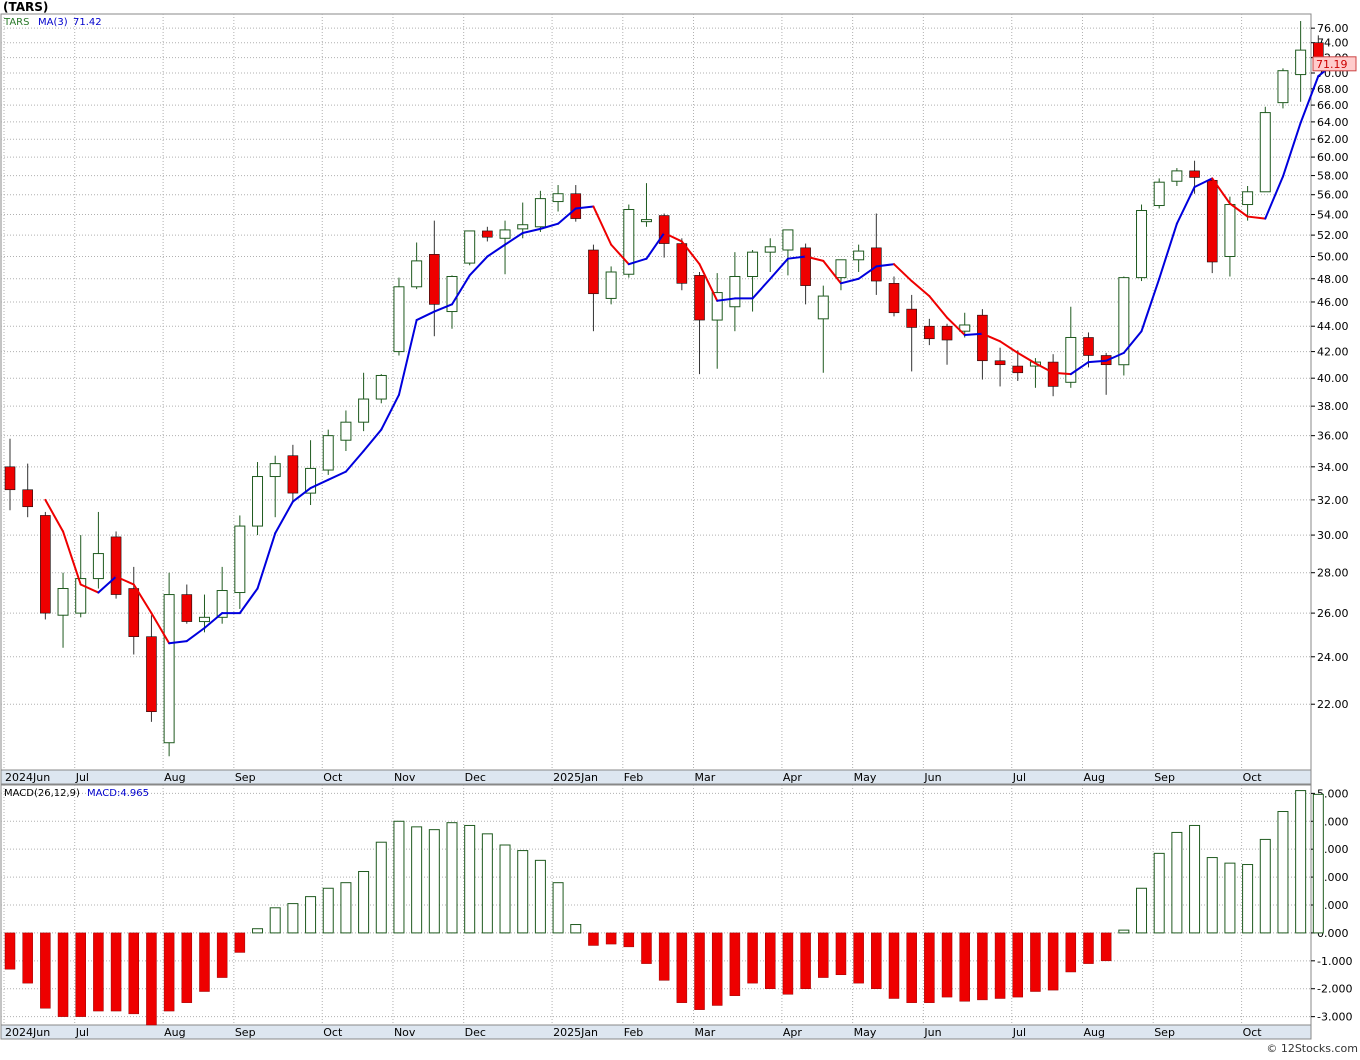 The width and height of the screenshot is (1360, 1060). Describe the element at coordinates (475, 777) in the screenshot. I see `price-xaxis-label: Dec` at that location.